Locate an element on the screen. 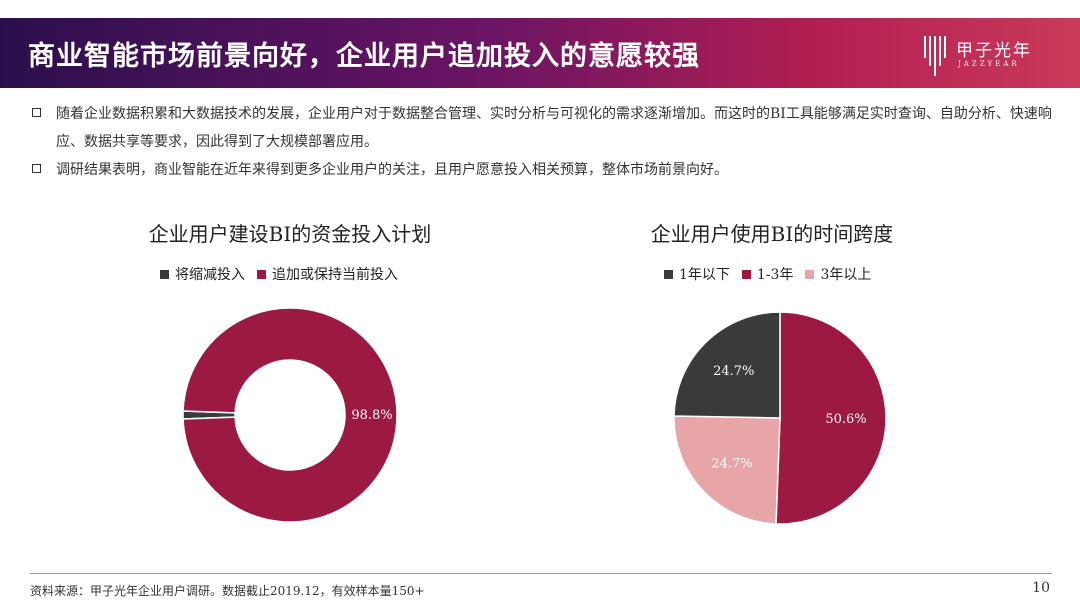 The height and width of the screenshot is (608, 1080). chart-title-investment: 企业用户建设BI的资金投入计划 is located at coordinates (290, 234).